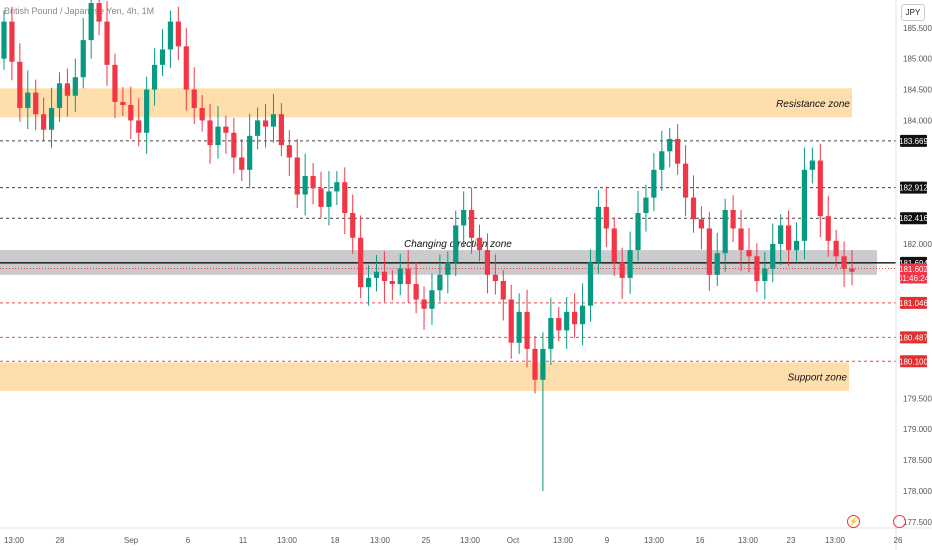 This screenshot has height=550, width=932. I want to click on x-tick-11: 13:00, so click(563, 540).